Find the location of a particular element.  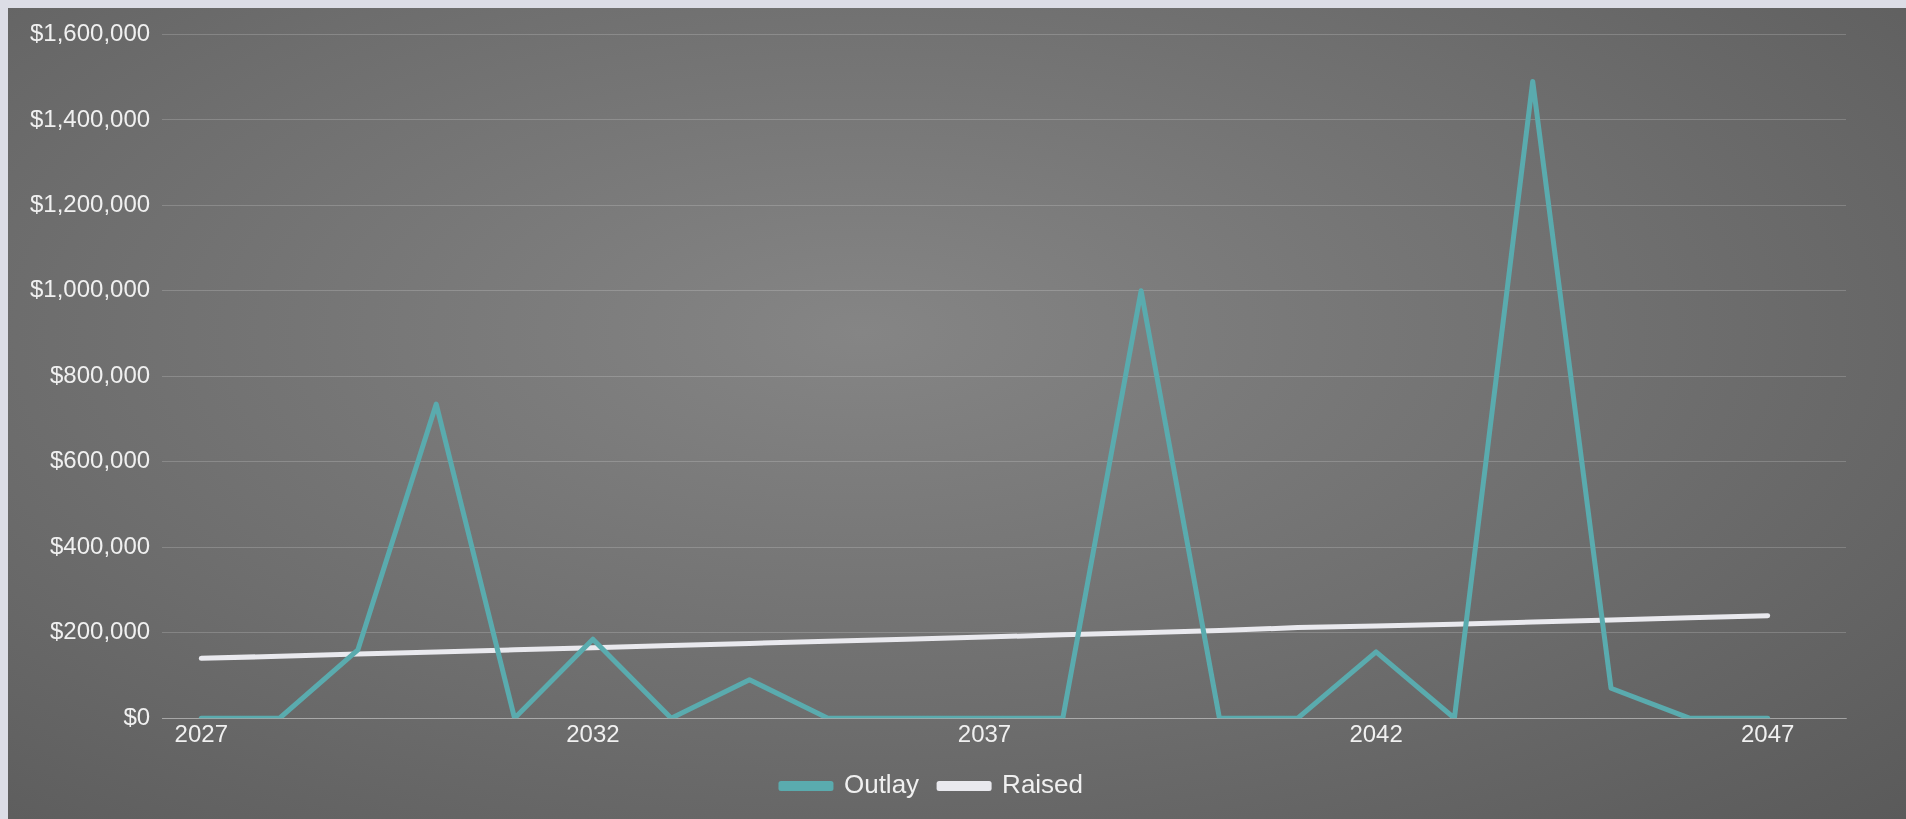

x-tick-label: 2042 is located at coordinates (1376, 734).